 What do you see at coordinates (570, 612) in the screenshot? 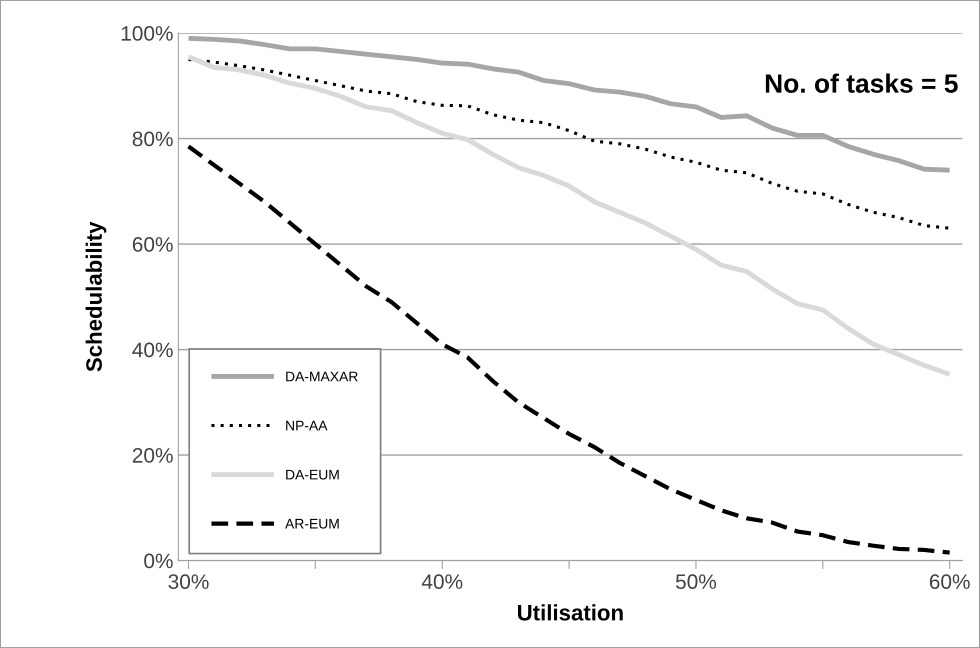
I see `x-axis-title: Utilisation` at bounding box center [570, 612].